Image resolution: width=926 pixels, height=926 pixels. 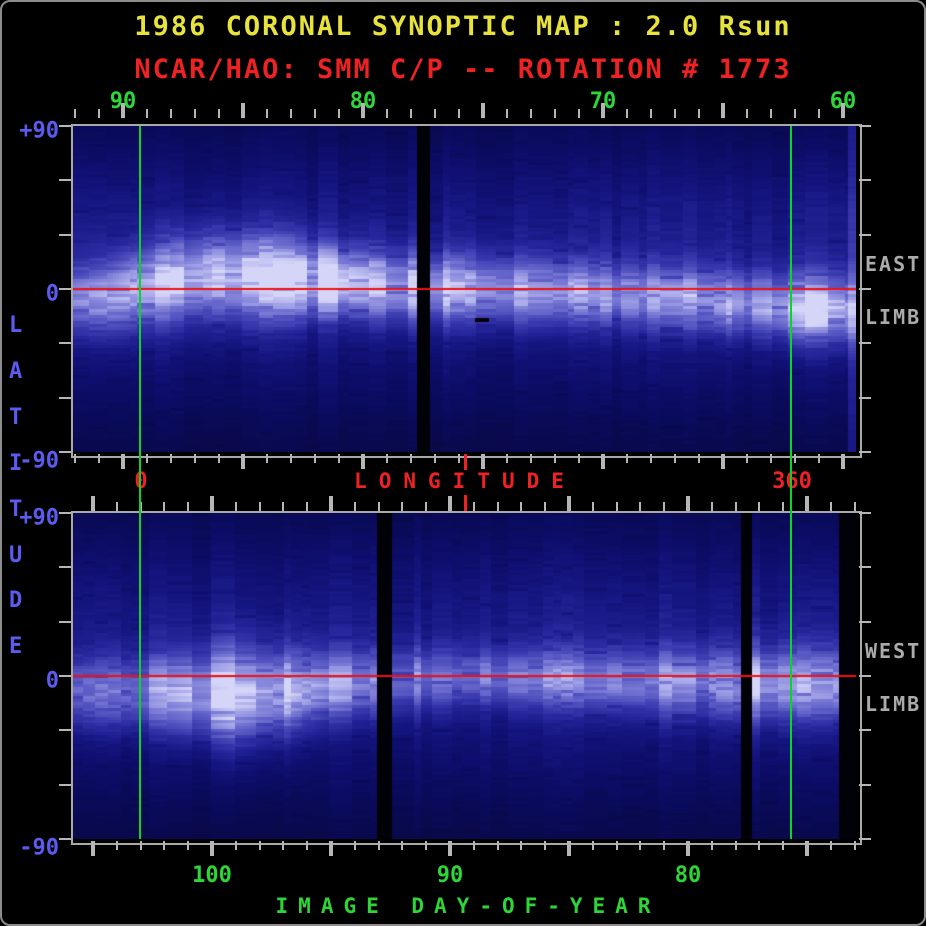 I want to click on latitude-axis-title-letter: L, so click(x=16, y=325).